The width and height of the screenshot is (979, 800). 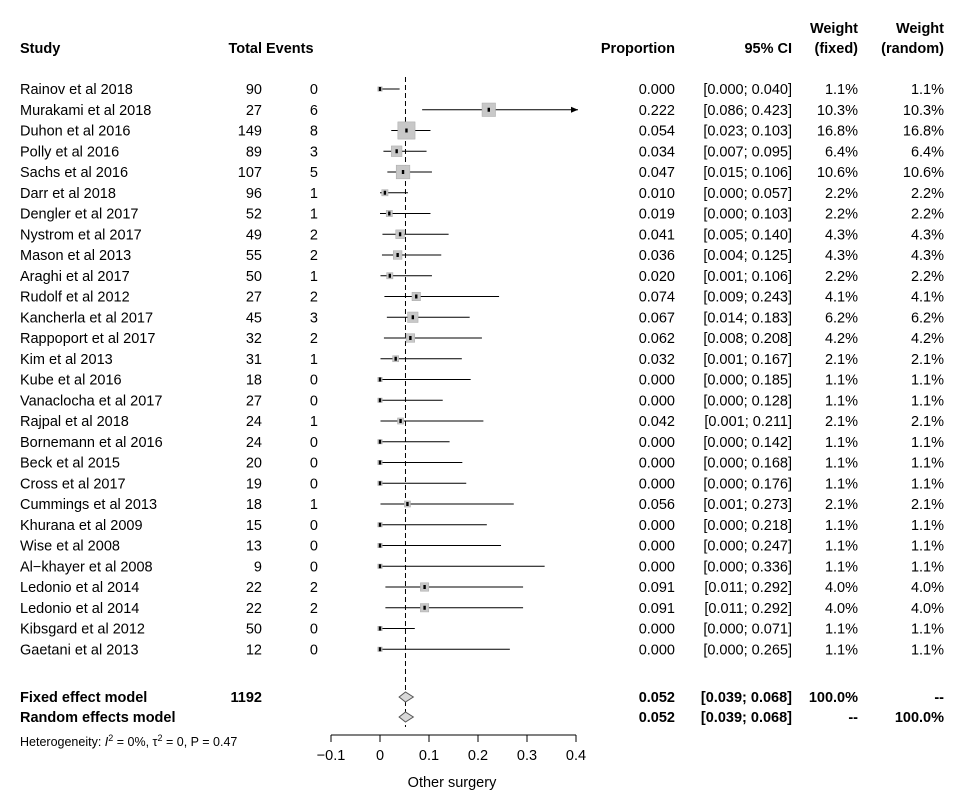 I want to click on x-tick-label: 0, so click(x=380, y=756).